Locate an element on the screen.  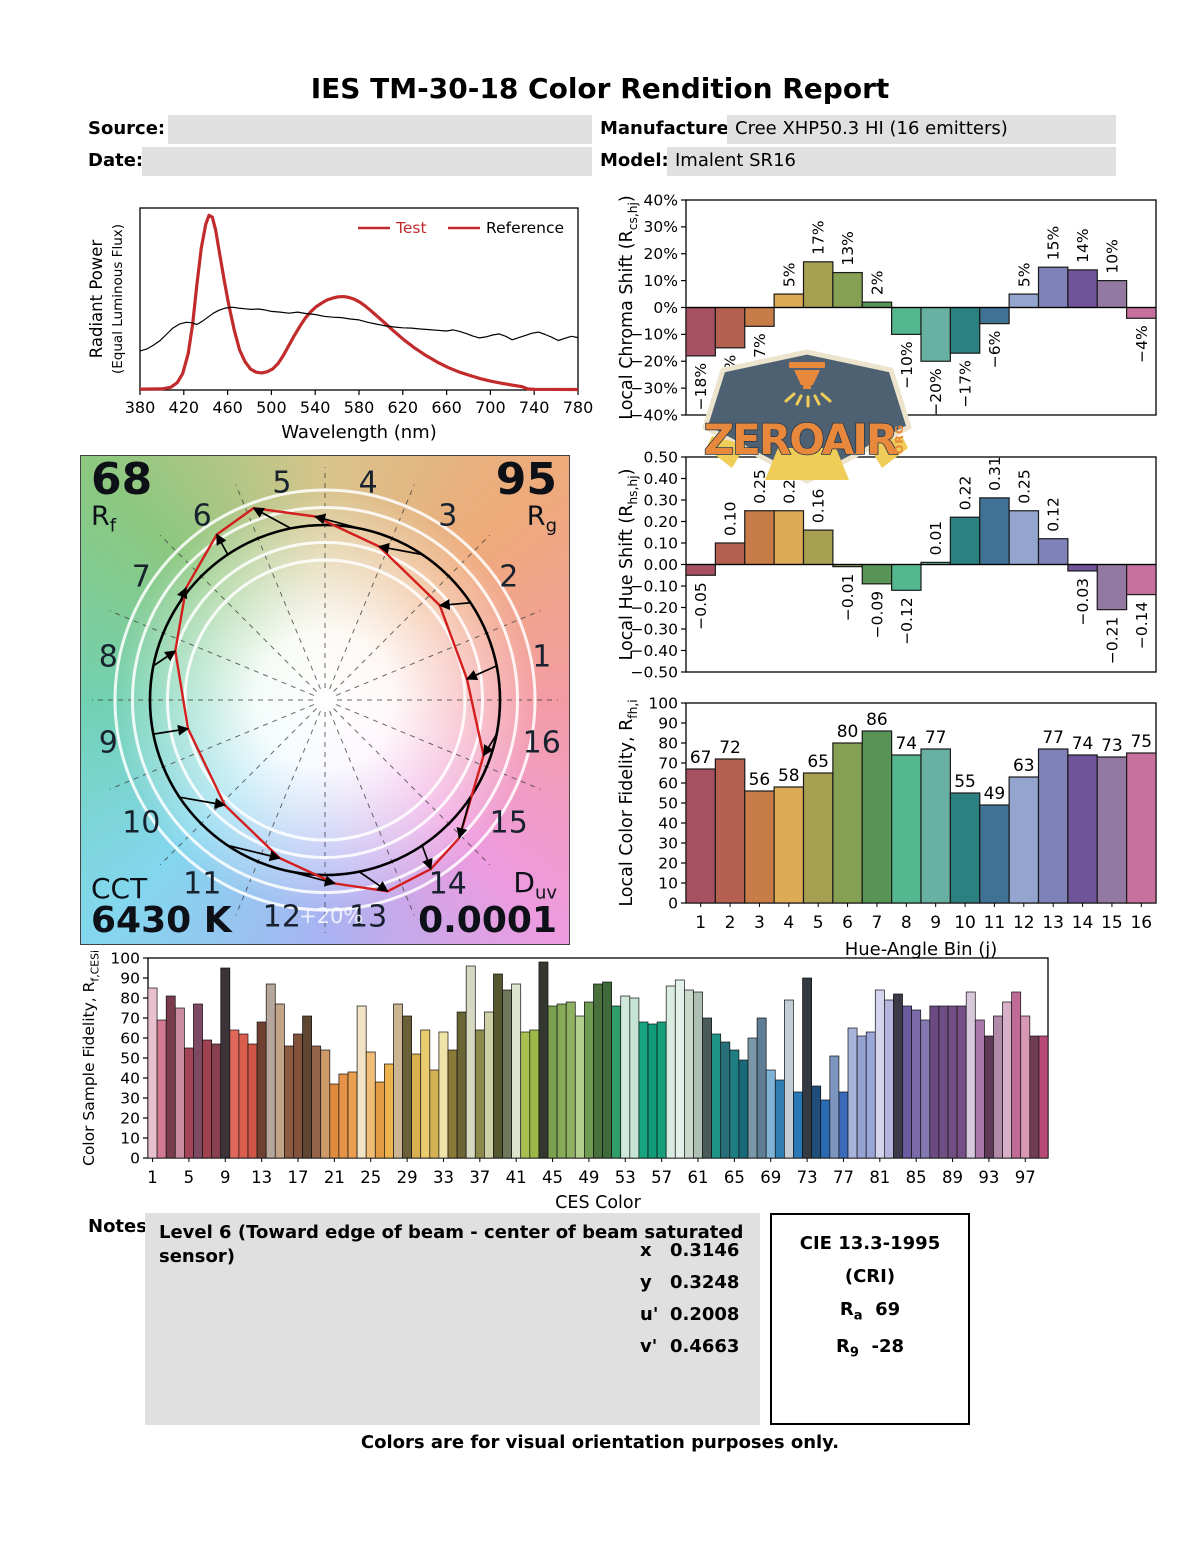
svg-text: 7 is located at coordinates (877, 923).